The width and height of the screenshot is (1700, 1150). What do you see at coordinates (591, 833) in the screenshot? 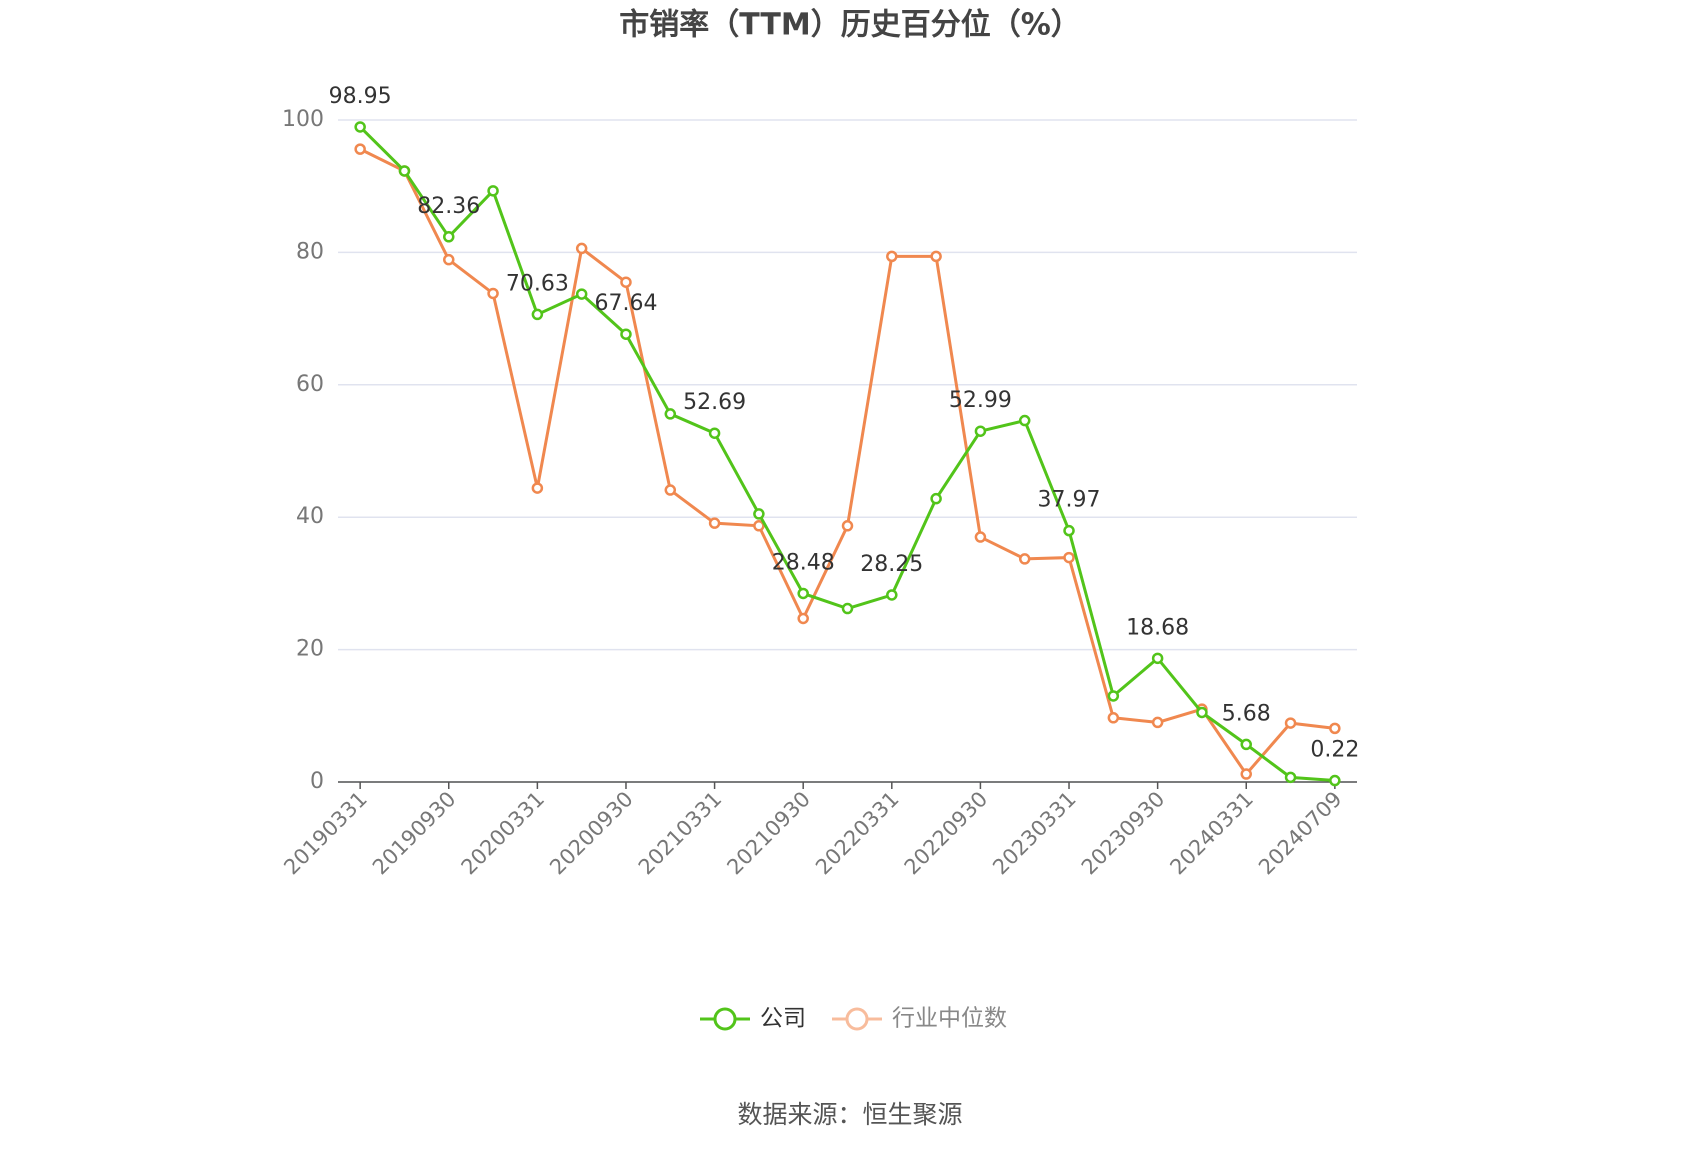
I see `x-tick-label: 20200930` at bounding box center [591, 833].